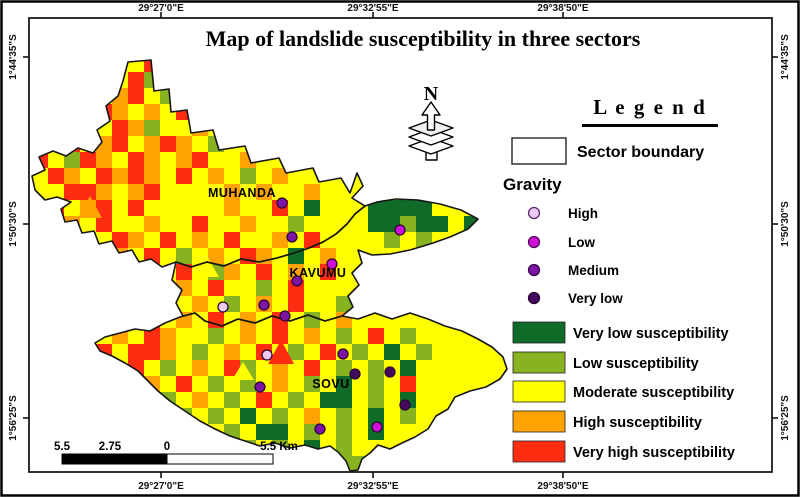 The width and height of the screenshot is (800, 497). I want to click on latitude-label-left-3: 1°56'25"S, so click(13, 418).